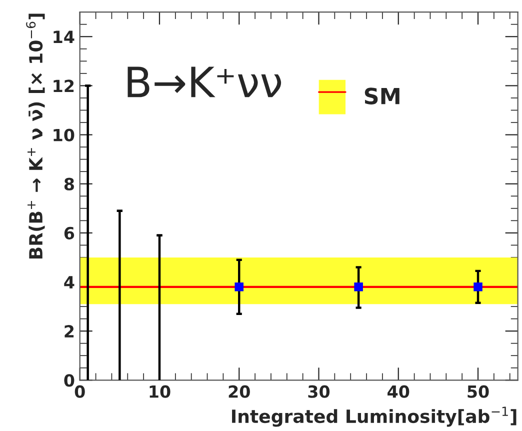 This screenshot has height=431, width=522. Describe the element at coordinates (69, 233) in the screenshot. I see `y-tick-label: 6` at that location.